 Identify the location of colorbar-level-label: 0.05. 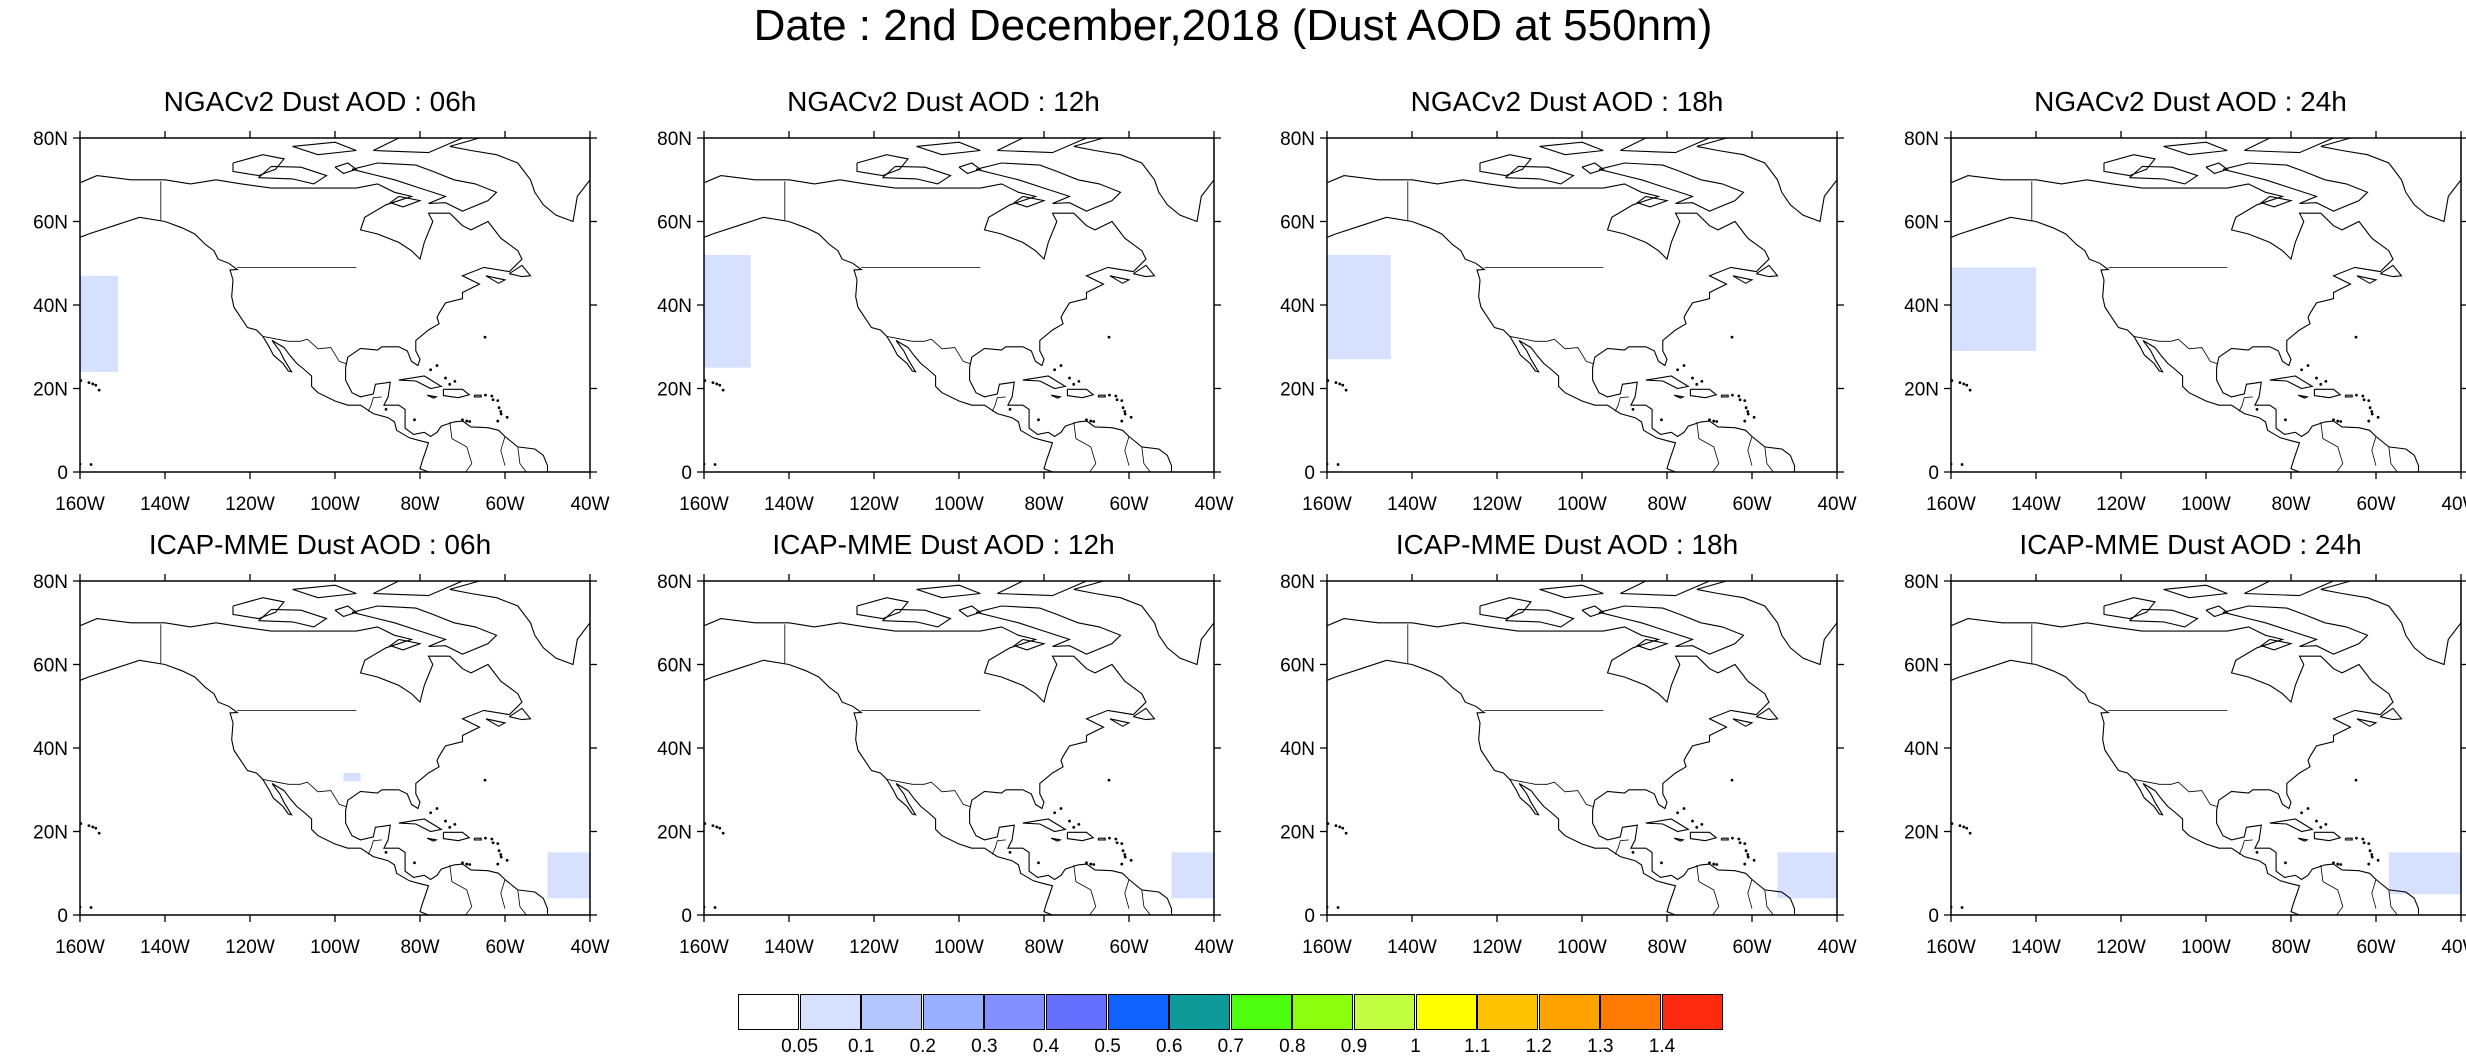
(800, 1047).